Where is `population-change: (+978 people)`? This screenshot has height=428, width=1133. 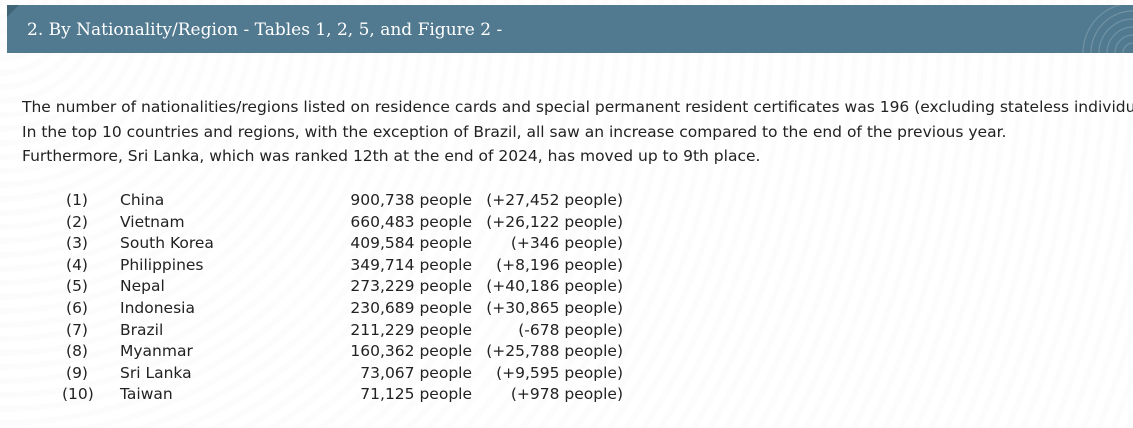 population-change: (+978 people) is located at coordinates (566, 394).